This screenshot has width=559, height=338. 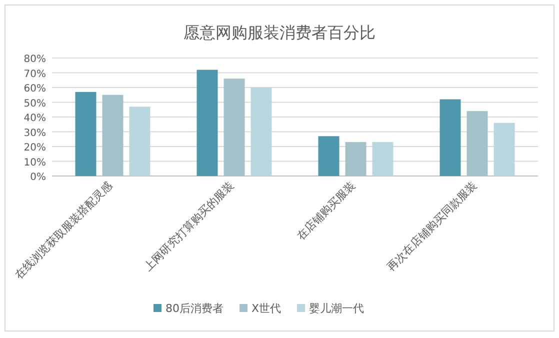 I want to click on x-tick-label: 再次在店铺购买同款服装, so click(x=432, y=226).